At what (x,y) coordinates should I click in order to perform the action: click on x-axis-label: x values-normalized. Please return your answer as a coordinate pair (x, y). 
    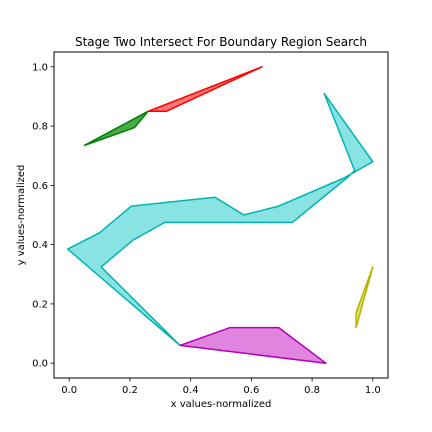
    Looking at the image, I should click on (221, 404).